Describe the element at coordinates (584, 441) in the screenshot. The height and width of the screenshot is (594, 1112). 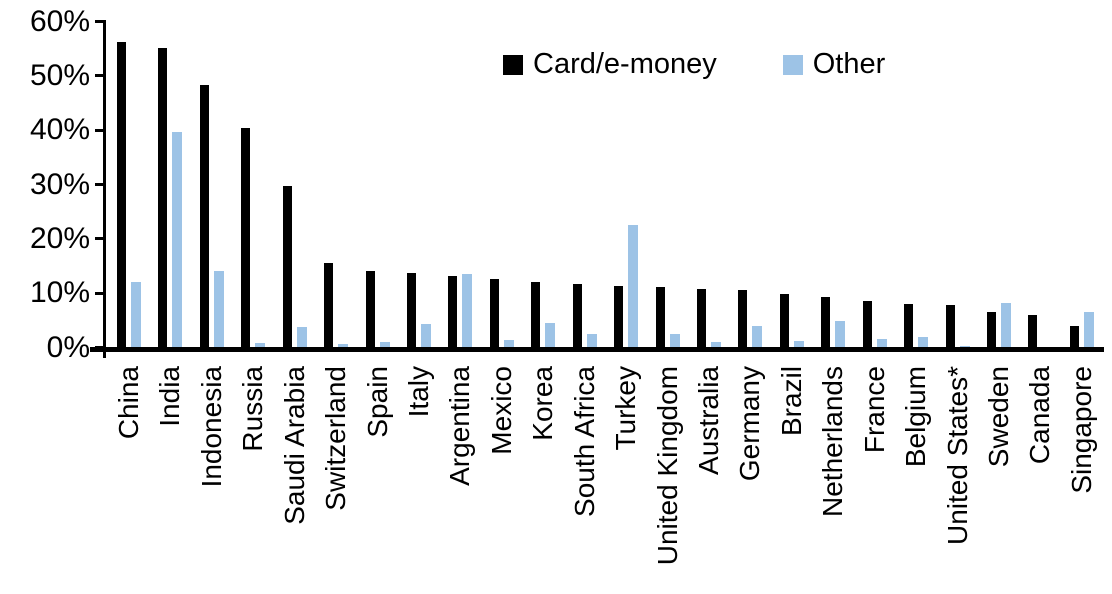
I see `x-label-south-africa: South Africa` at that location.